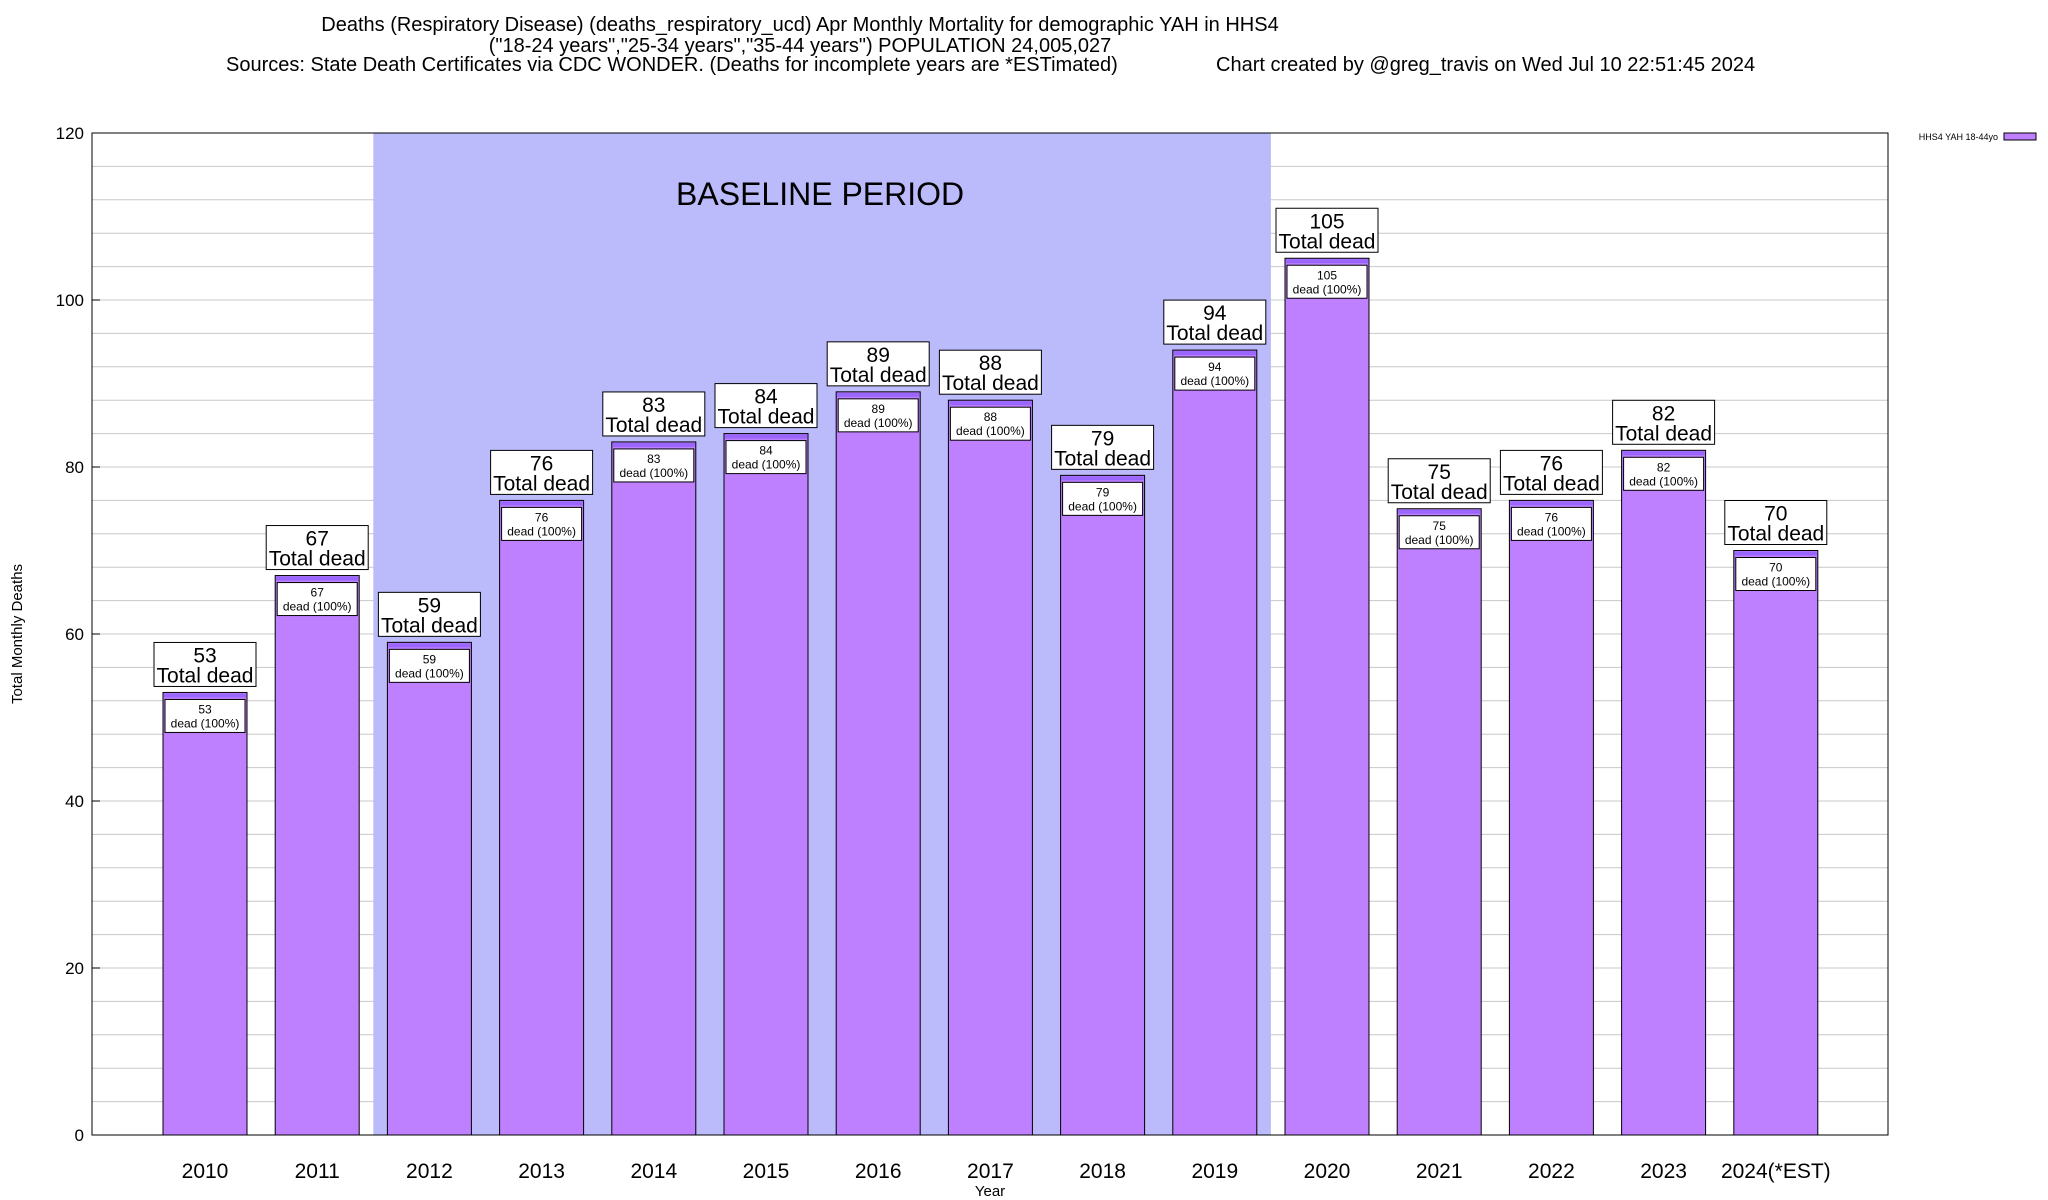 The width and height of the screenshot is (2048, 1200). Describe the element at coordinates (2020, 136) in the screenshot. I see `legend-swatch` at that location.